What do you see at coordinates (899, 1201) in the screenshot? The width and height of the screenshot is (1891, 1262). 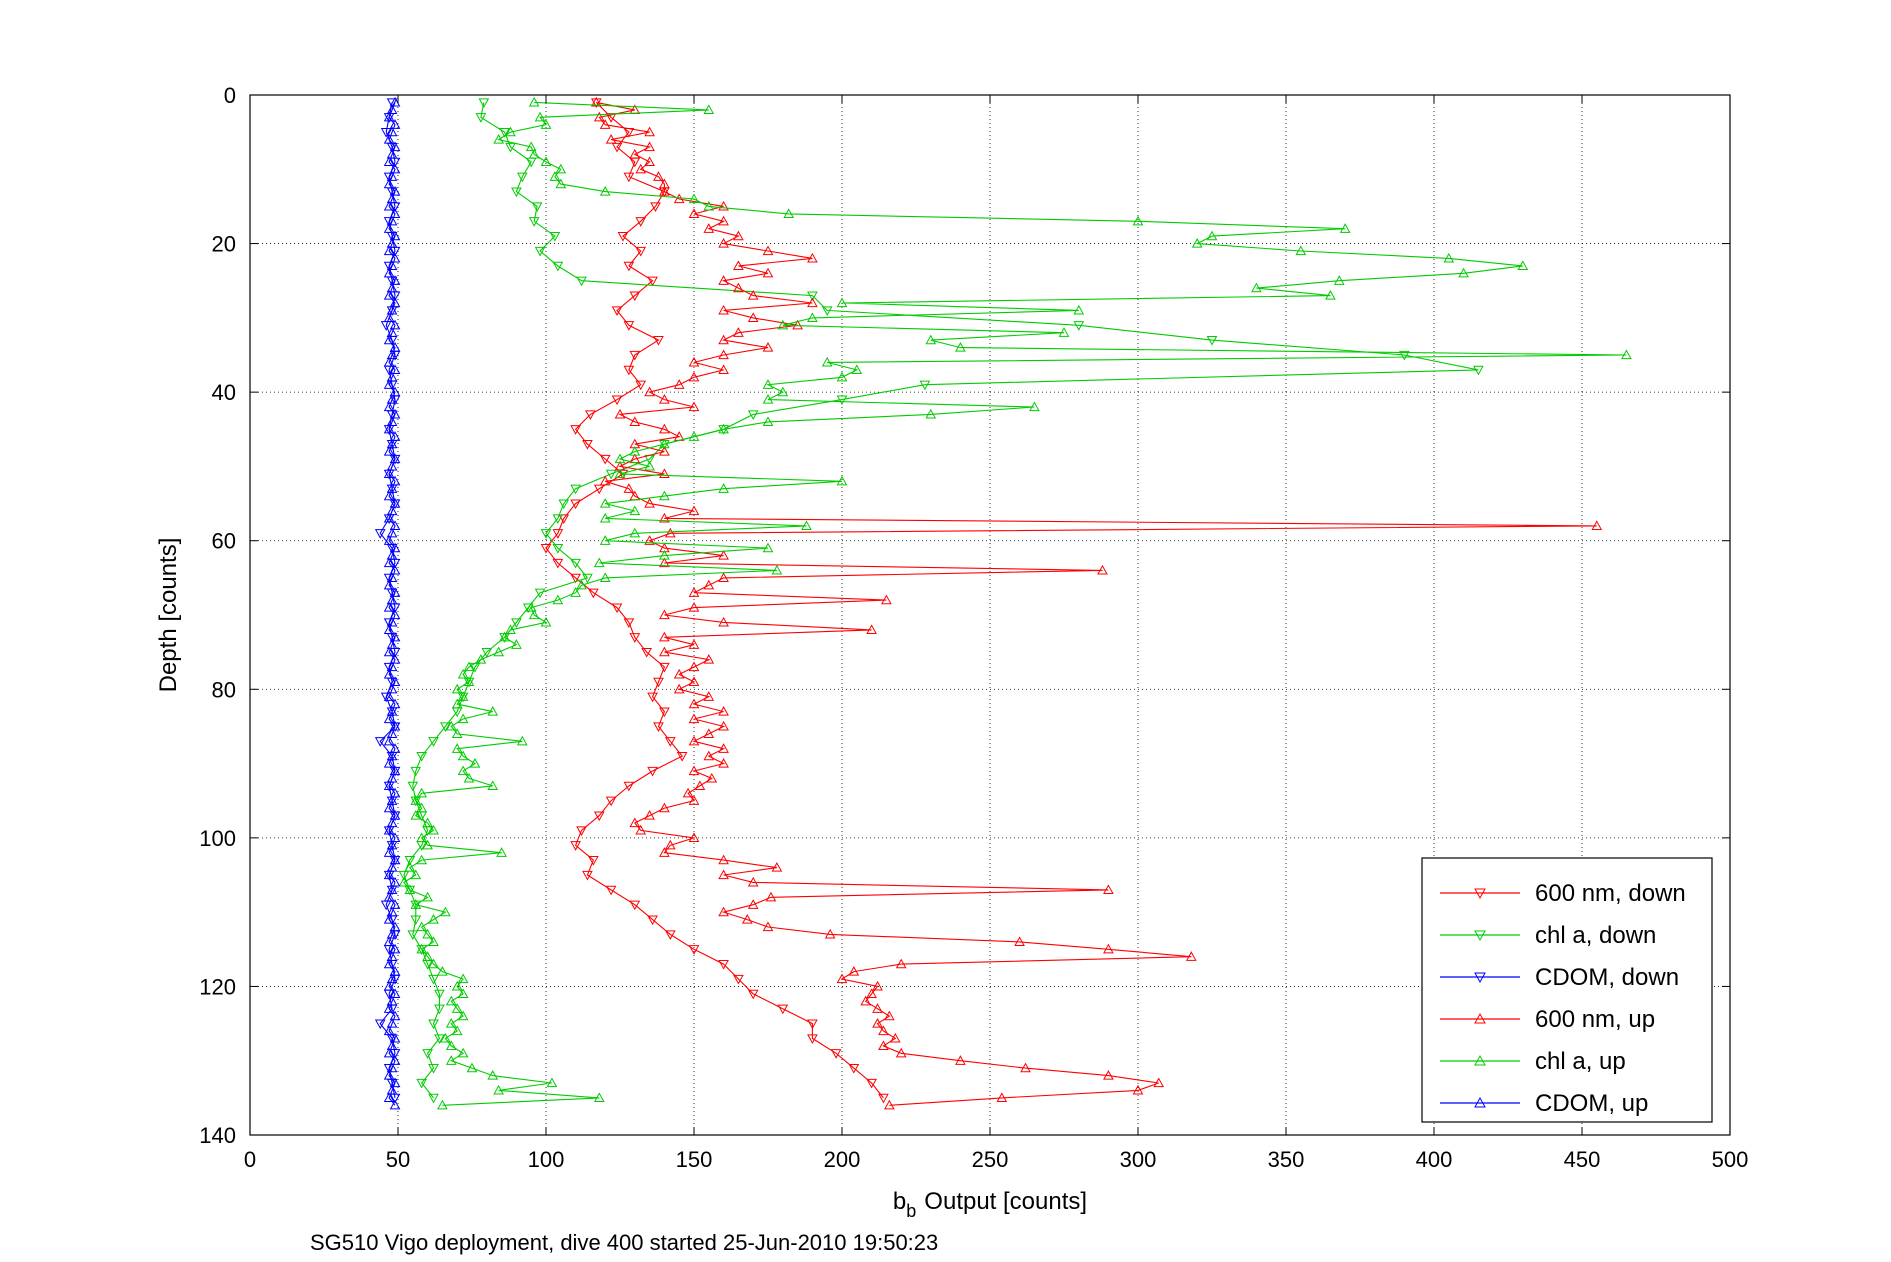 I see `x-axis-title-prefix: b` at bounding box center [899, 1201].